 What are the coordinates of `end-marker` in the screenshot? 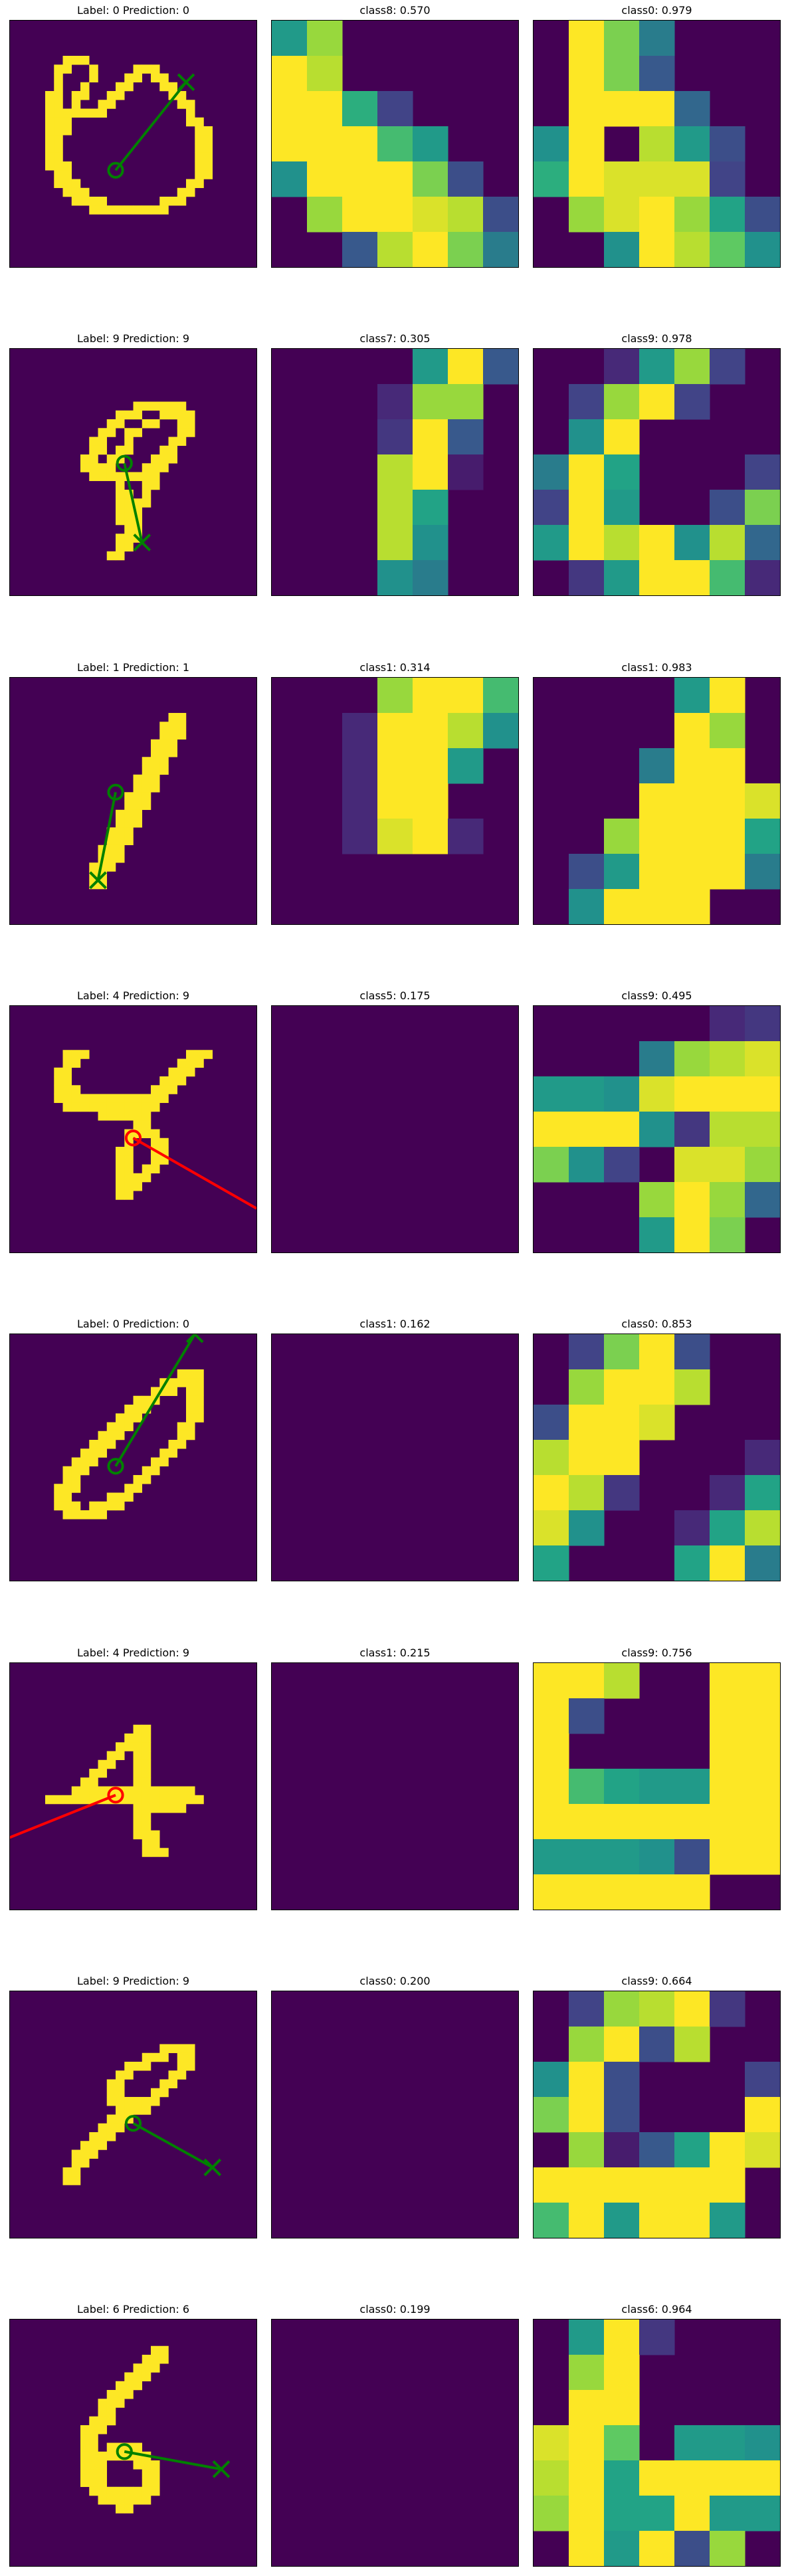 It's located at (199, 1339).